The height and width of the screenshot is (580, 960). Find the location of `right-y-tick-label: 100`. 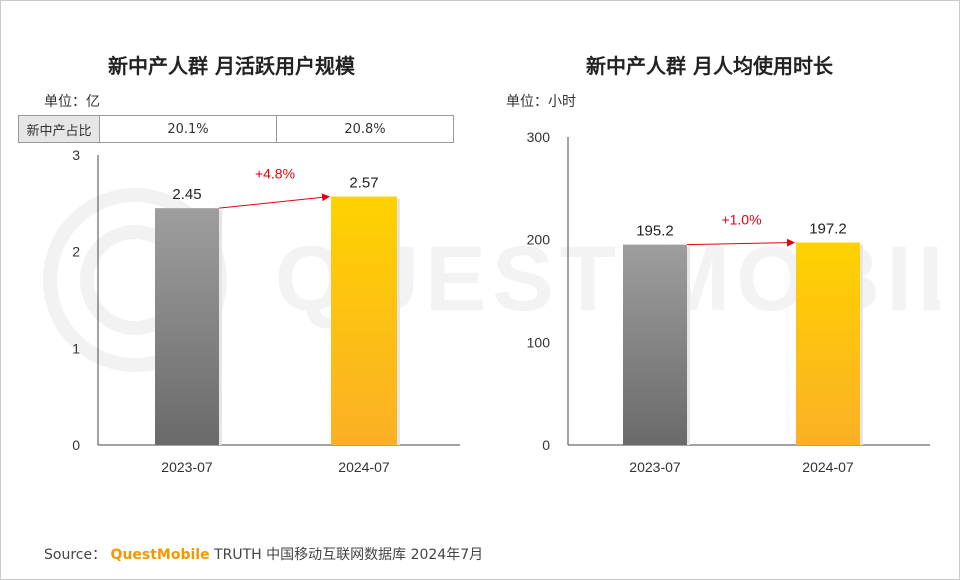

right-y-tick-label: 100 is located at coordinates (539, 342).